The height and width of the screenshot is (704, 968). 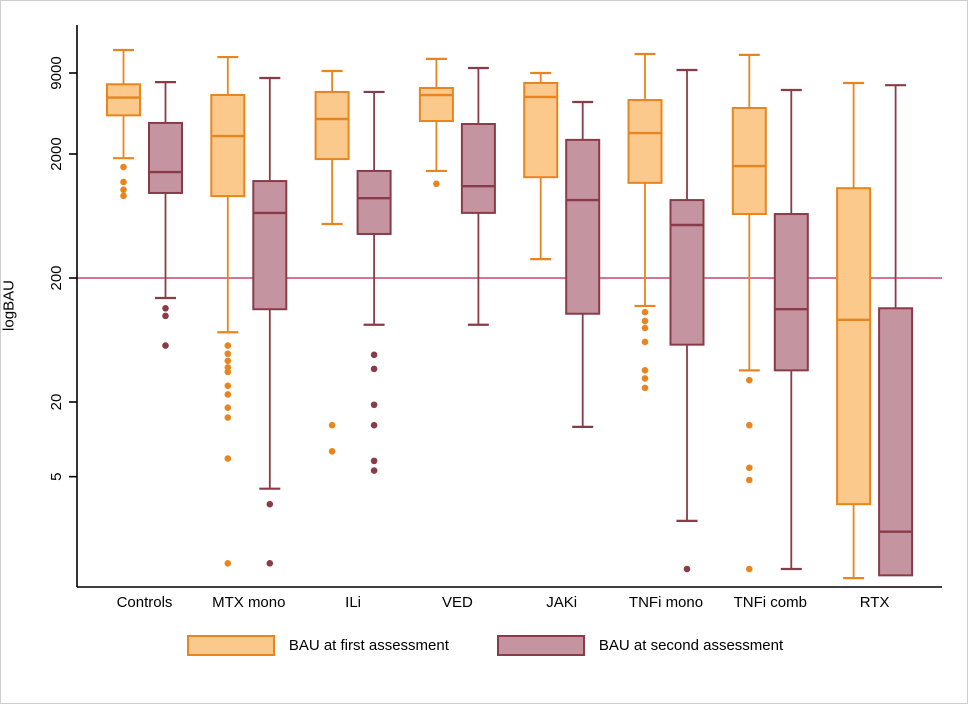 I want to click on boxplot-group-ved-first, so click(x=436, y=122).